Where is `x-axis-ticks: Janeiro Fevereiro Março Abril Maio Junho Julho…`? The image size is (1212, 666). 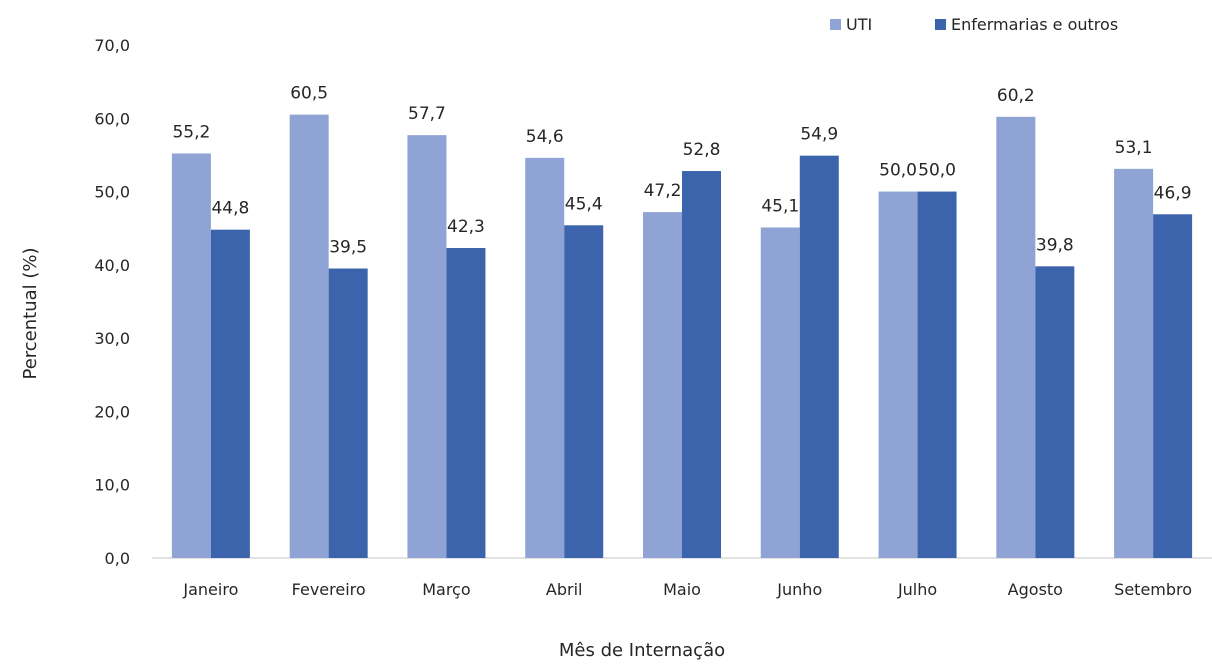 x-axis-ticks: Janeiro Fevereiro Março Abril Maio Junho Julho… is located at coordinates (687, 589).